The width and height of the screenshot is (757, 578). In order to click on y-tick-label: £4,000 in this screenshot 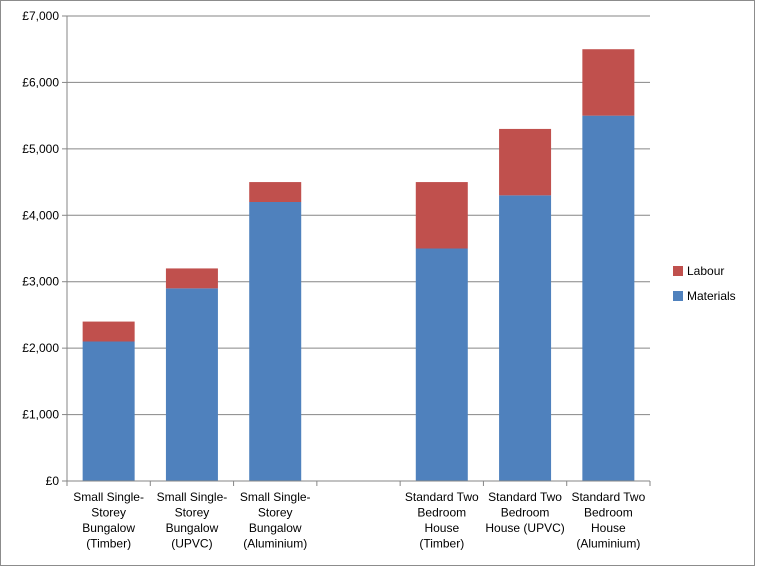, I will do `click(40, 215)`.